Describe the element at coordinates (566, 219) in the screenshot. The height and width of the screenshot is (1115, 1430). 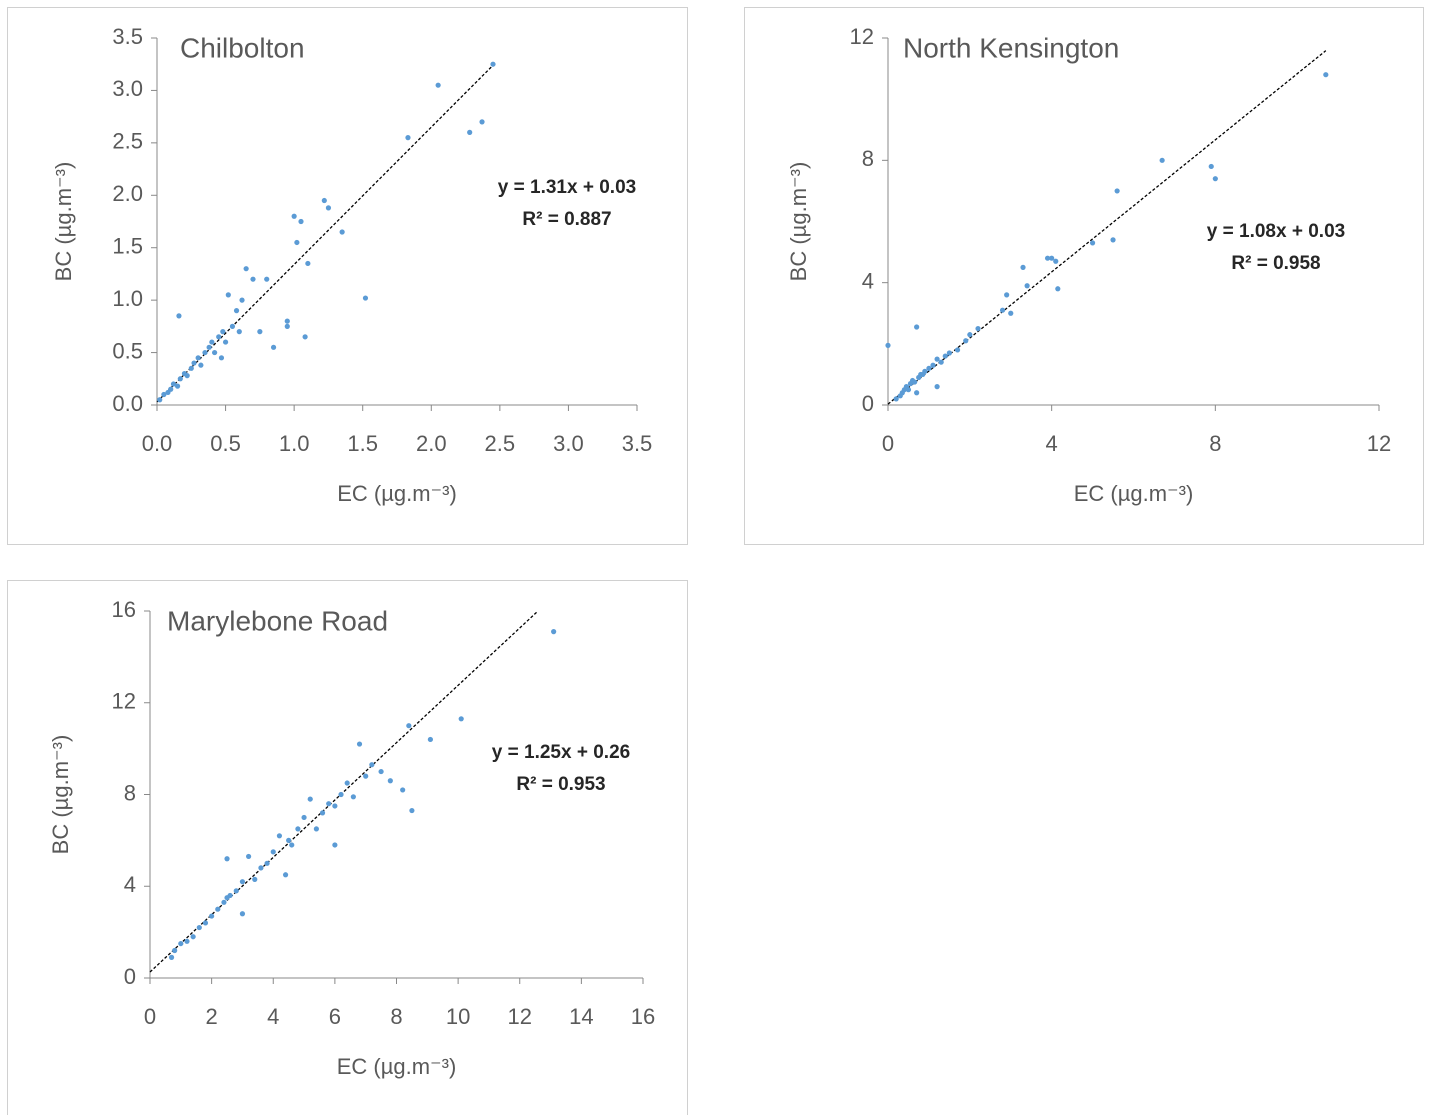
I see `annotation: R² = 0.887` at that location.